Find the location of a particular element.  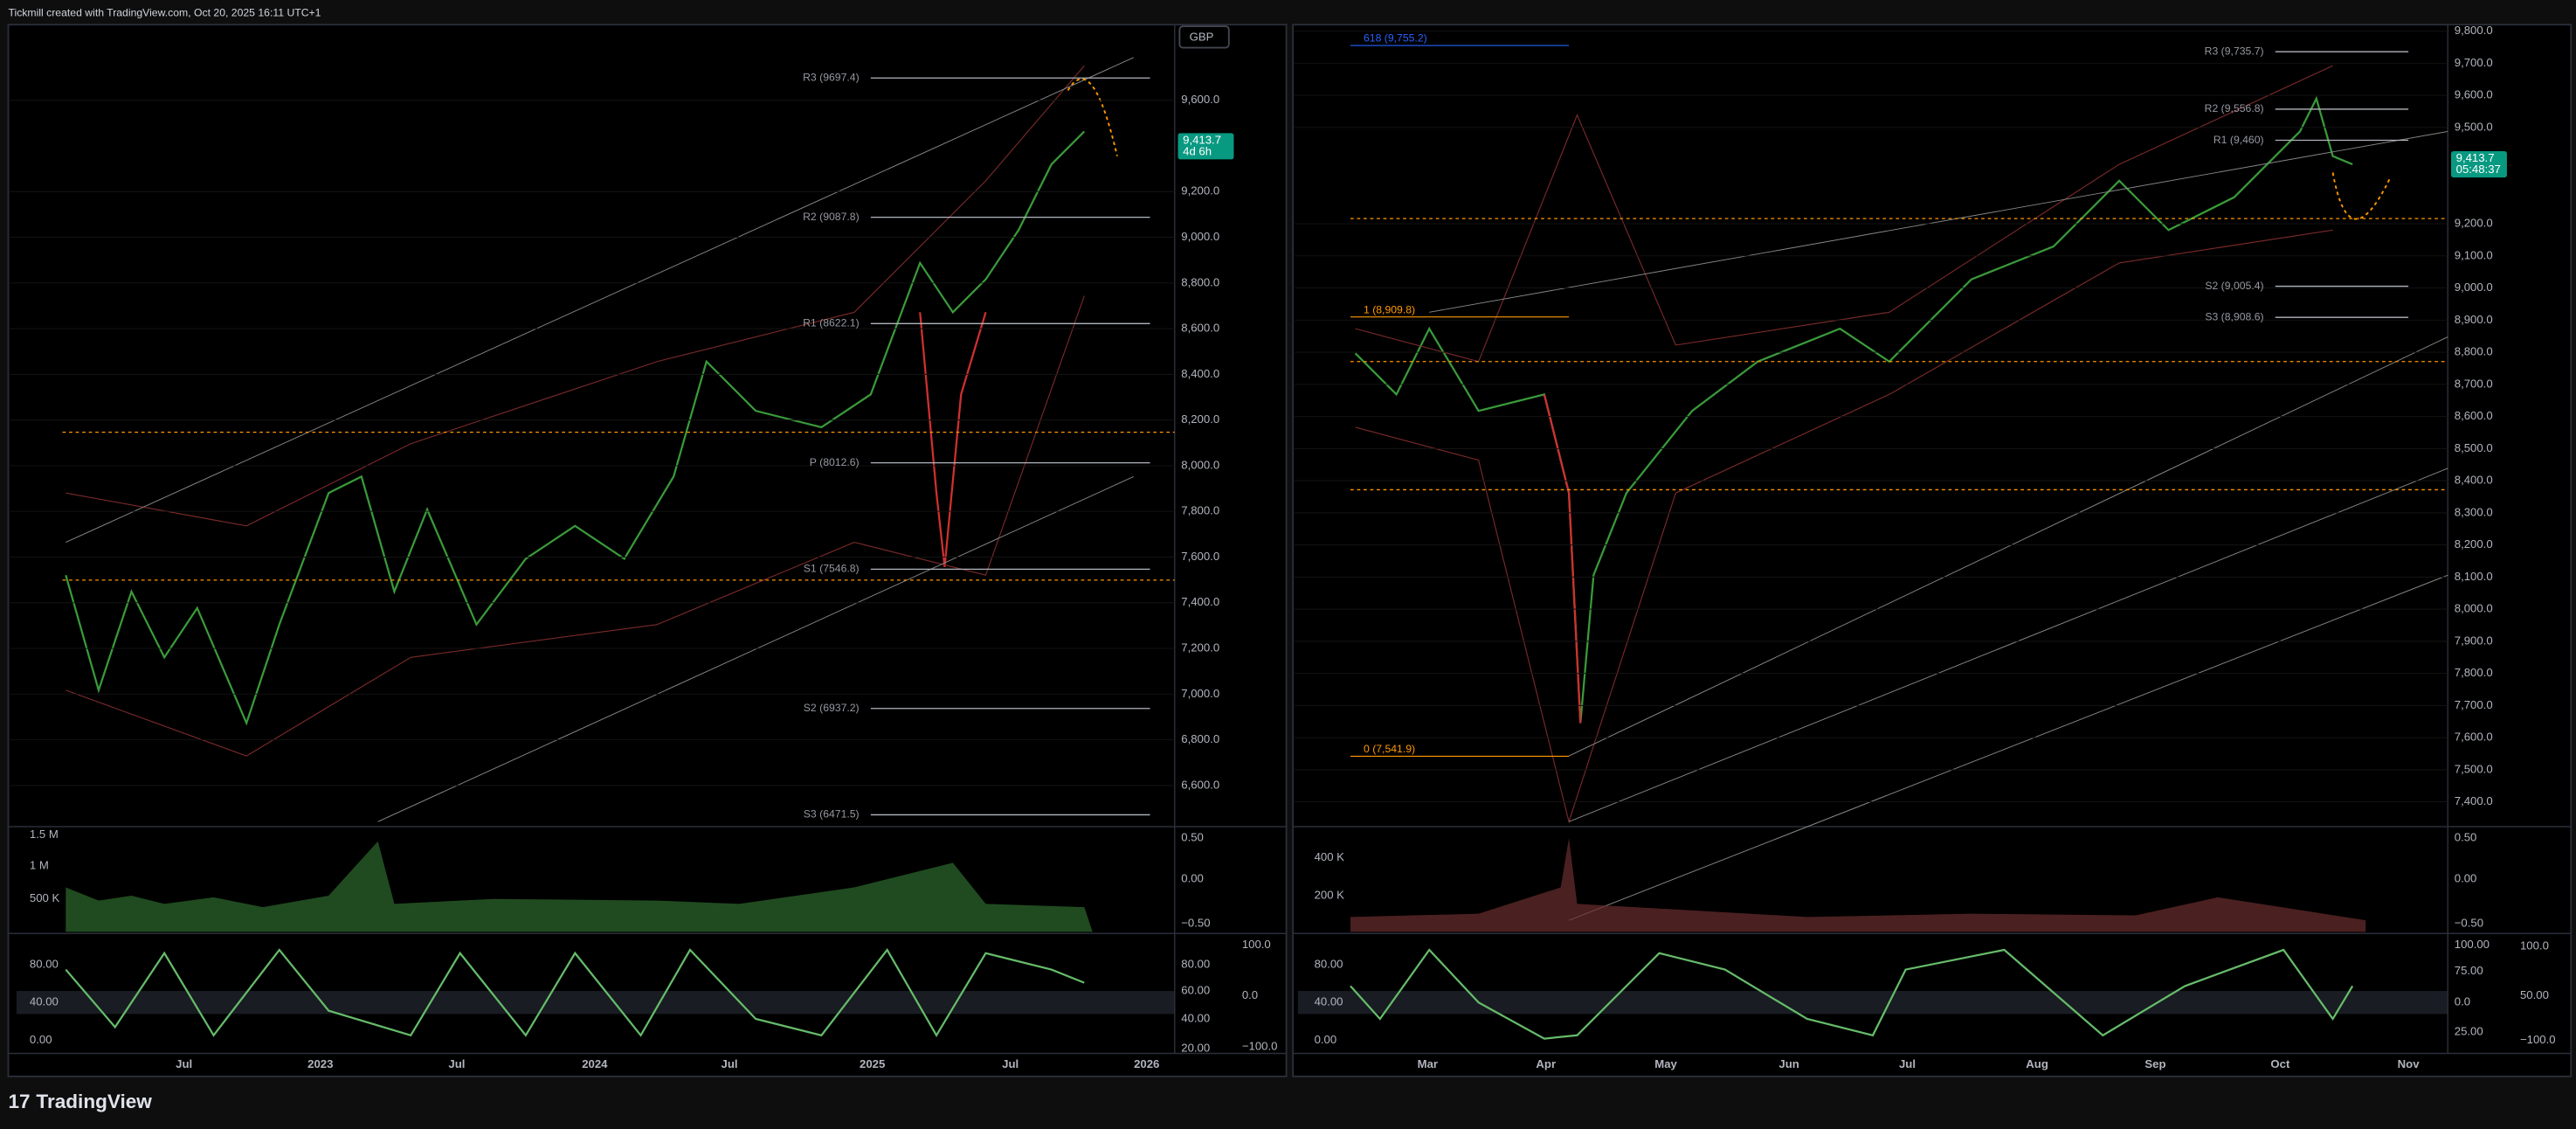

pivot-label: S3 (8,908.6) is located at coordinates (2234, 316).